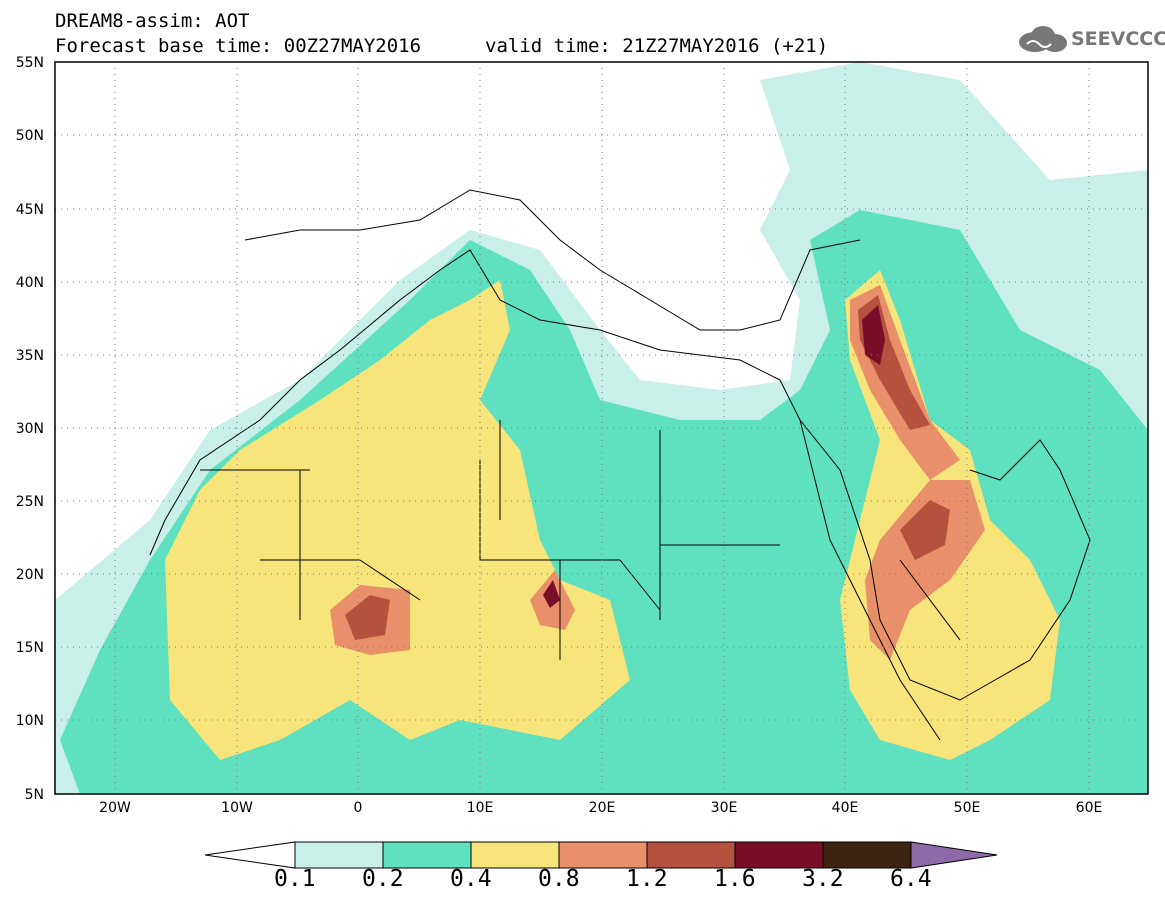 The width and height of the screenshot is (1165, 905). What do you see at coordinates (724, 808) in the screenshot?
I see `lon-tick: 30E` at bounding box center [724, 808].